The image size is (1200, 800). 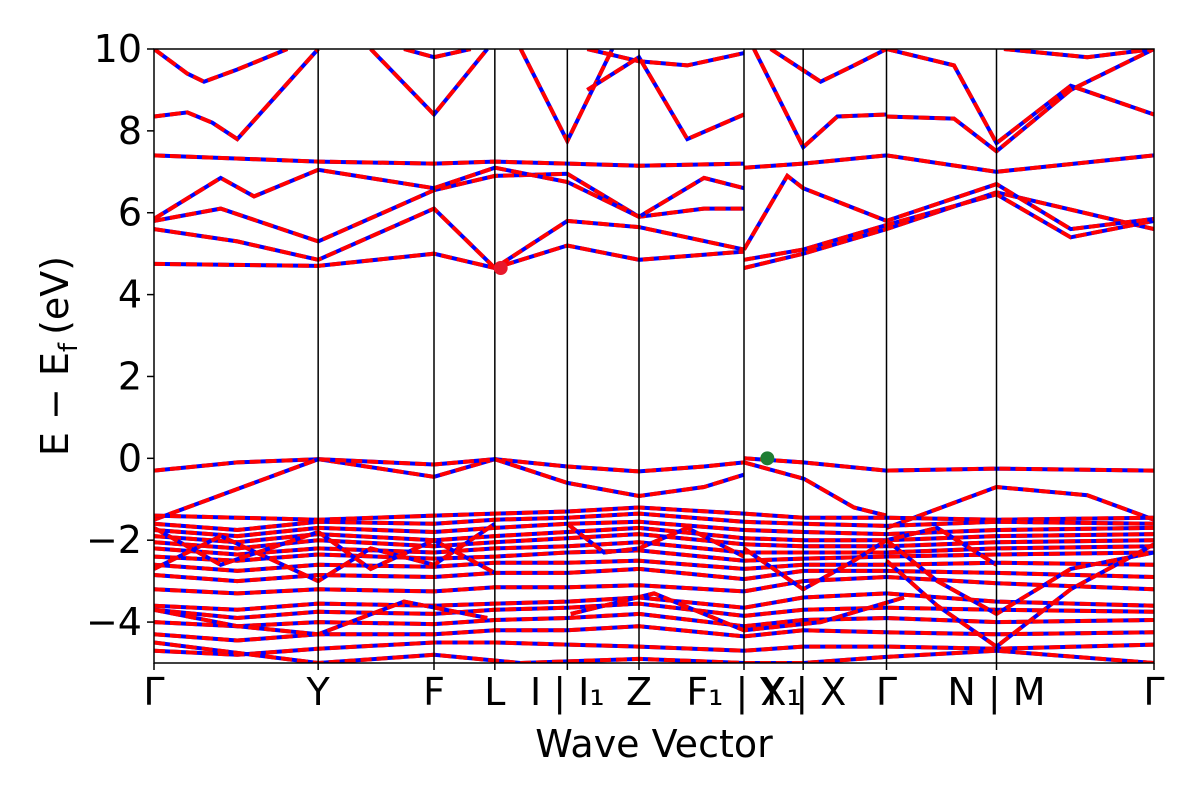 What do you see at coordinates (567, 692) in the screenshot?
I see `x-tick-label: I | I₁` at bounding box center [567, 692].